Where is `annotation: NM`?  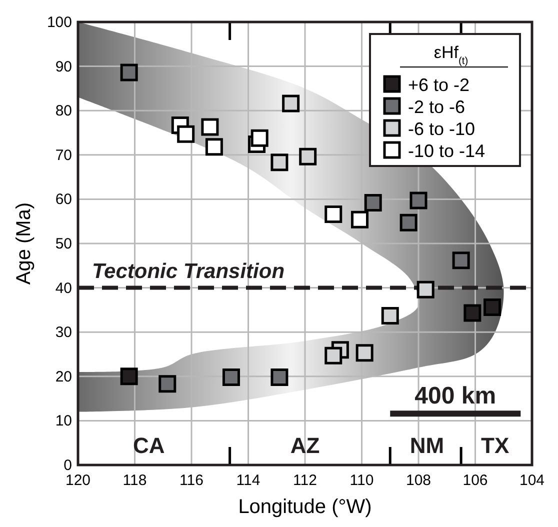
annotation: NM is located at coordinates (427, 445).